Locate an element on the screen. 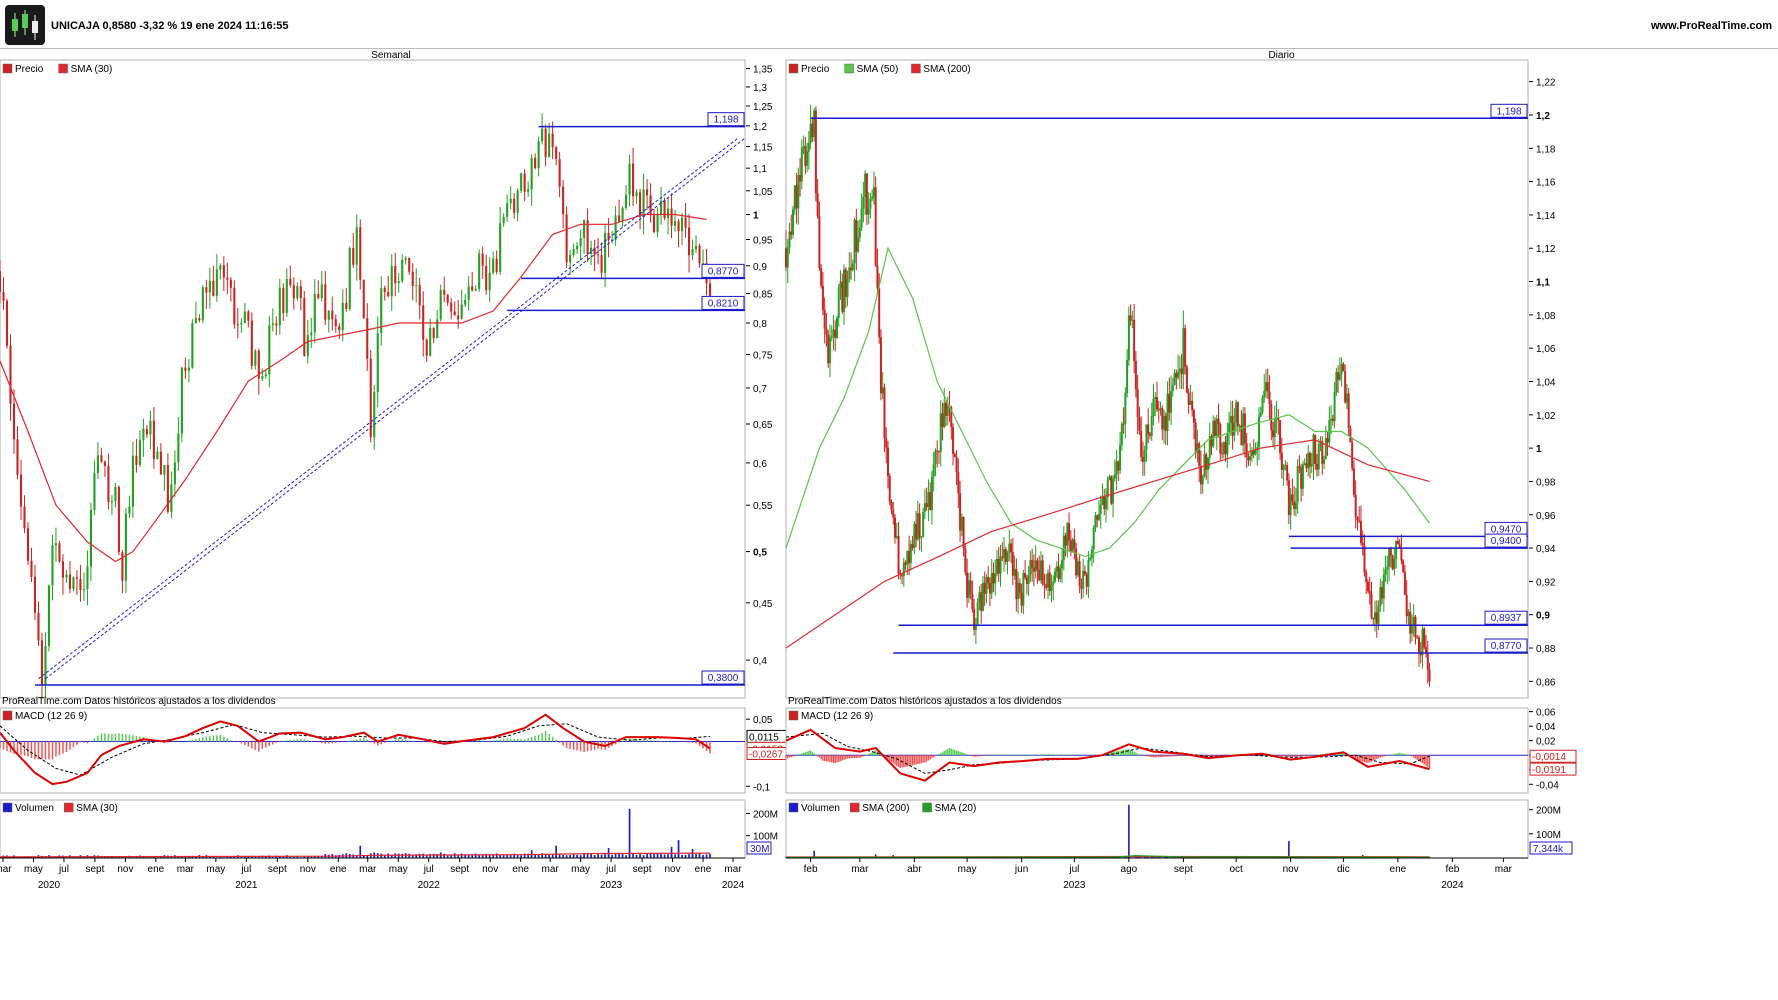 This screenshot has width=1778, height=1000. volume-legend-swatch is located at coordinates (68, 807).